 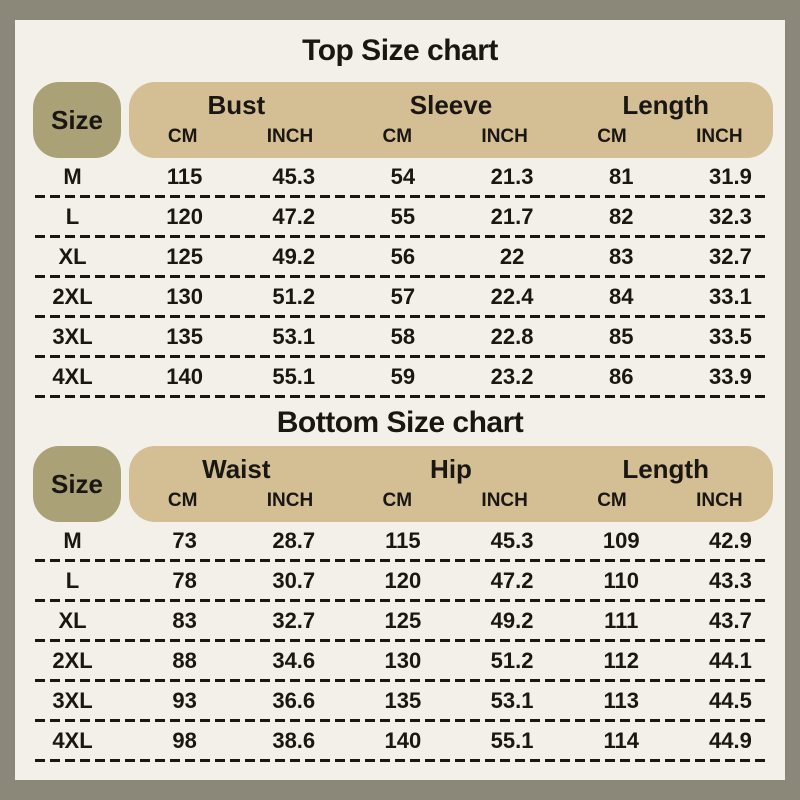 What do you see at coordinates (400, 176) in the screenshot?
I see `table-row: M 115 45.3 54 21.3 81 31.9` at bounding box center [400, 176].